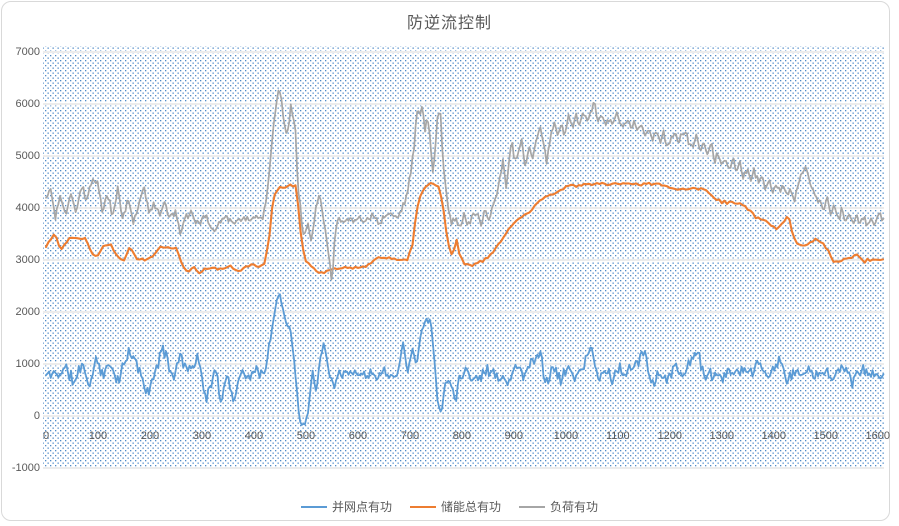  Describe the element at coordinates (27, 312) in the screenshot. I see `y-axis-tick-label: 2000` at that location.